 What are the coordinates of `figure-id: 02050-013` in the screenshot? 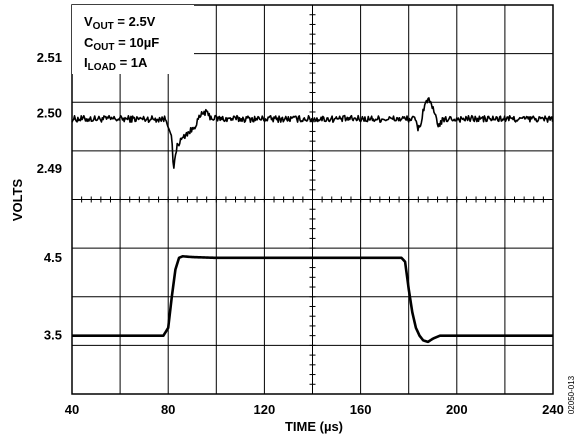 It's located at (571, 394).